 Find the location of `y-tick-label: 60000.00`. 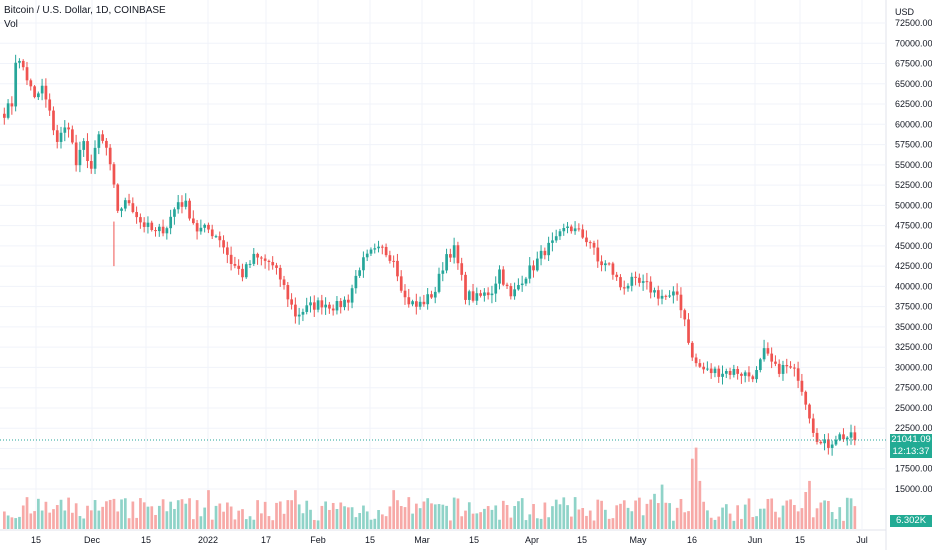

y-tick-label: 60000.00 is located at coordinates (913, 124).